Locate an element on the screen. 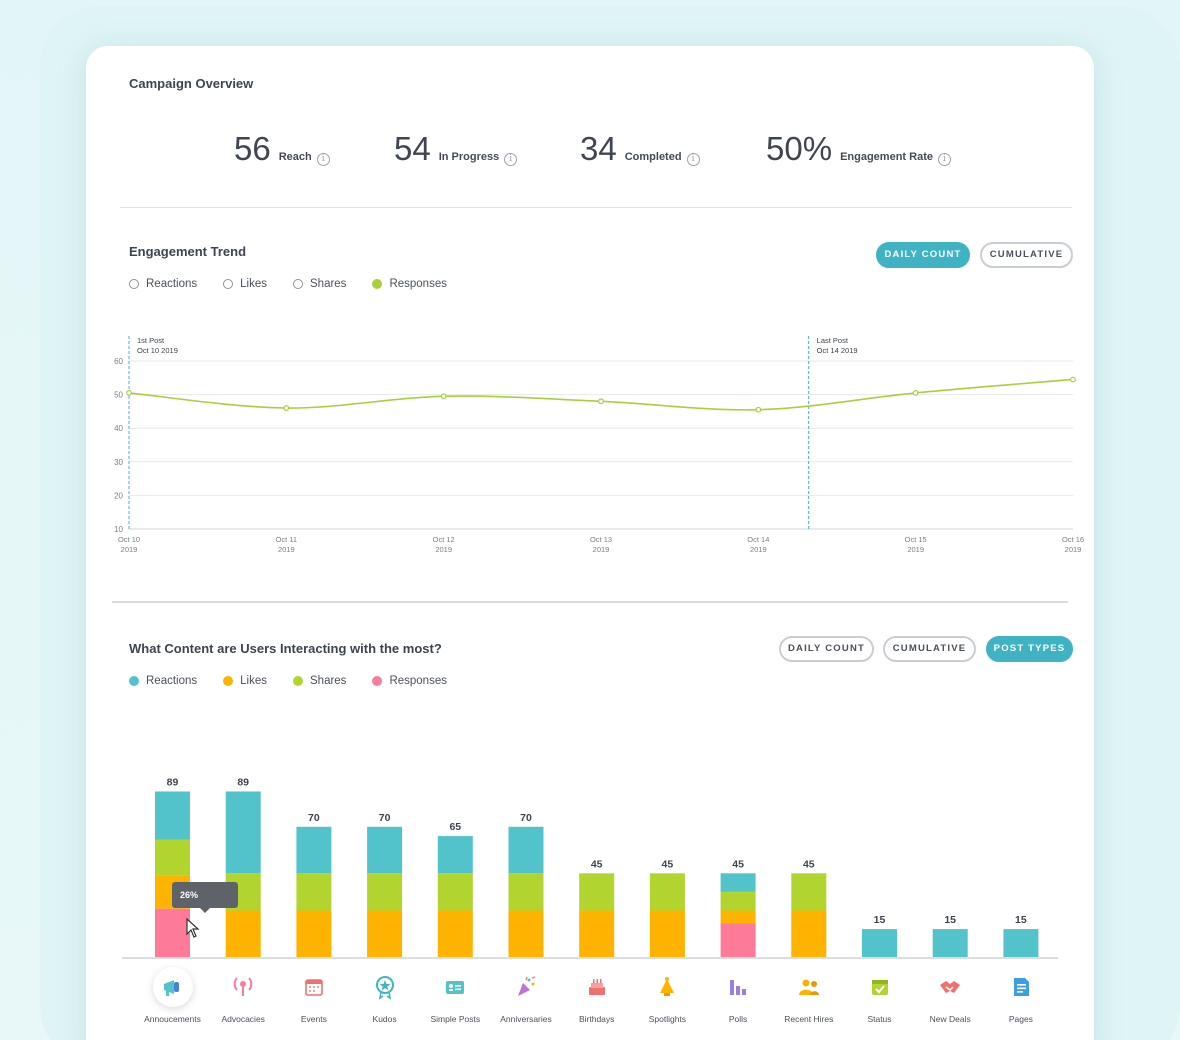  trend-legend-shares: Shares is located at coordinates (319, 284).